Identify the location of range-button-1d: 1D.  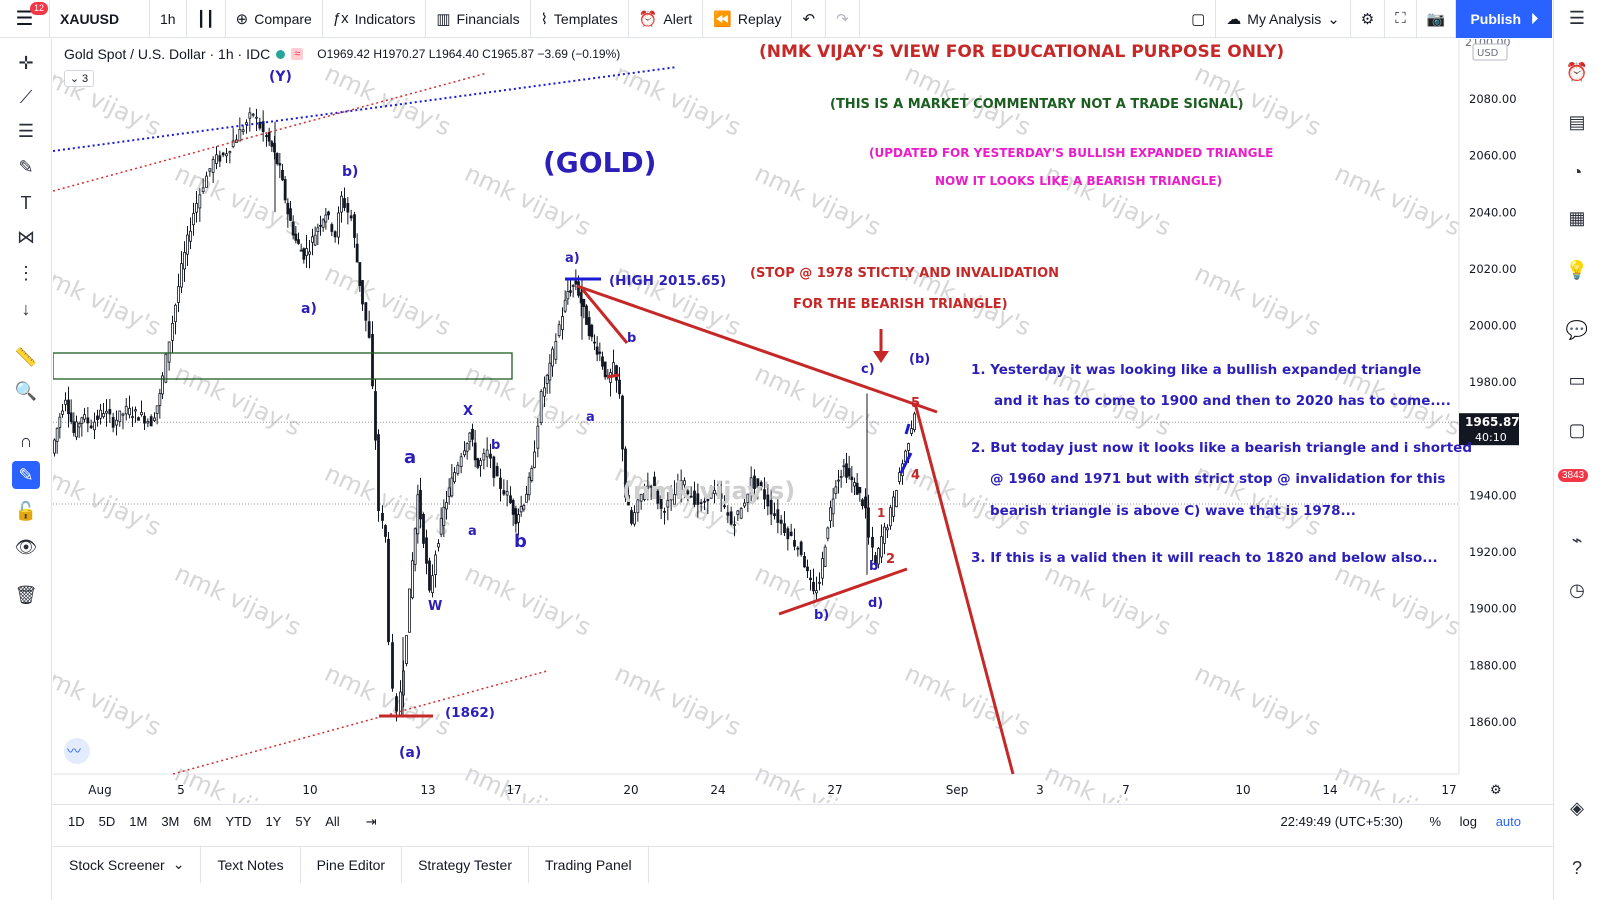
(76, 821).